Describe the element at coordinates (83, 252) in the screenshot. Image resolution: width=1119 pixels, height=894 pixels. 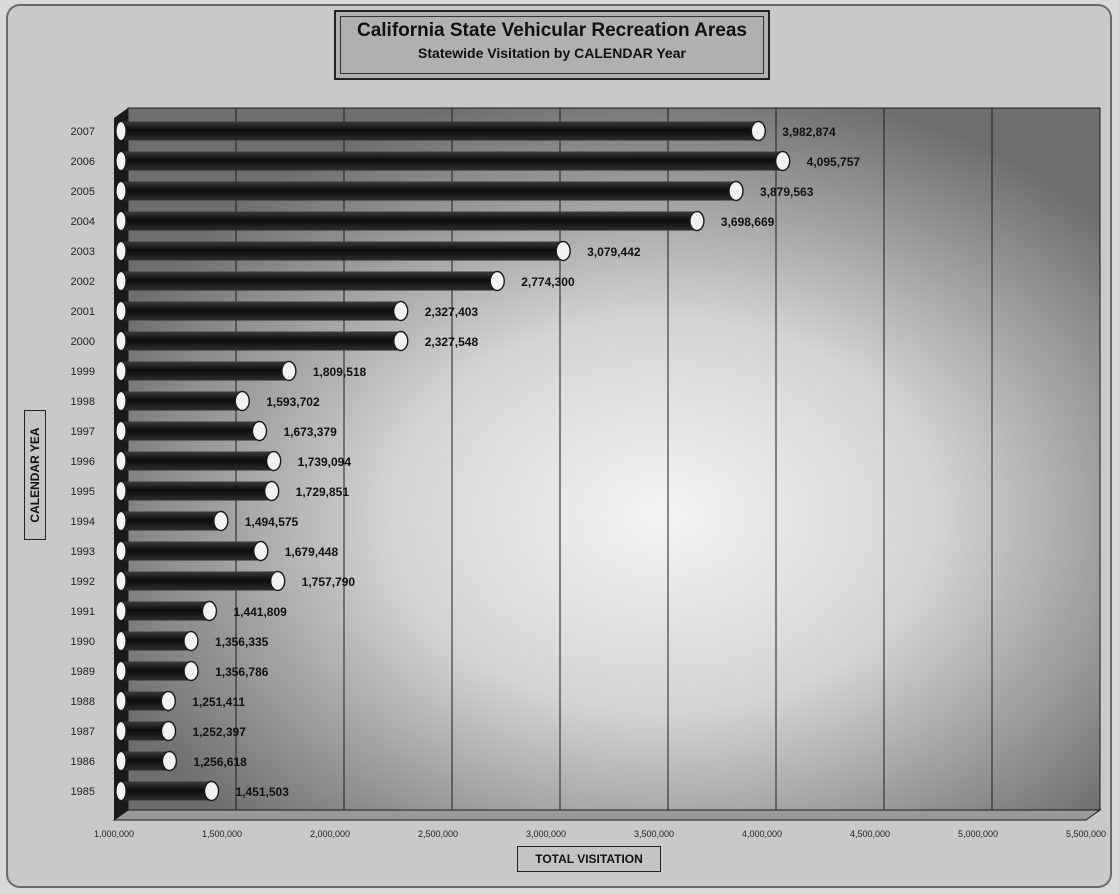
I see `y-tick-label: 2003` at that location.